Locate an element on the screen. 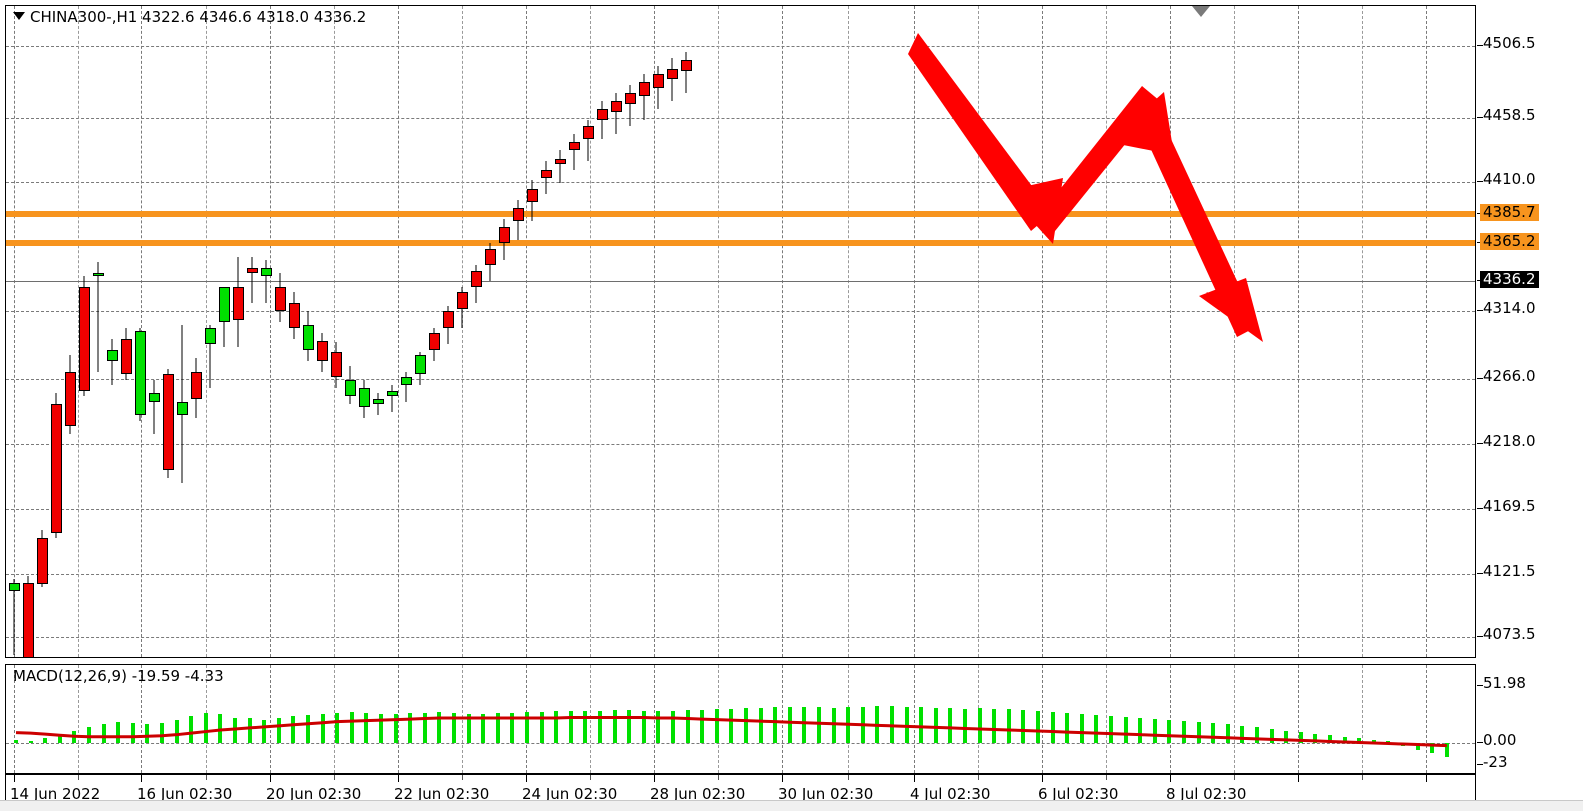 This screenshot has width=1583, height=811. symbol-header-text: CHINA300-,H1 4322.6 4346.6 4318.0 4336.2 is located at coordinates (198, 17).